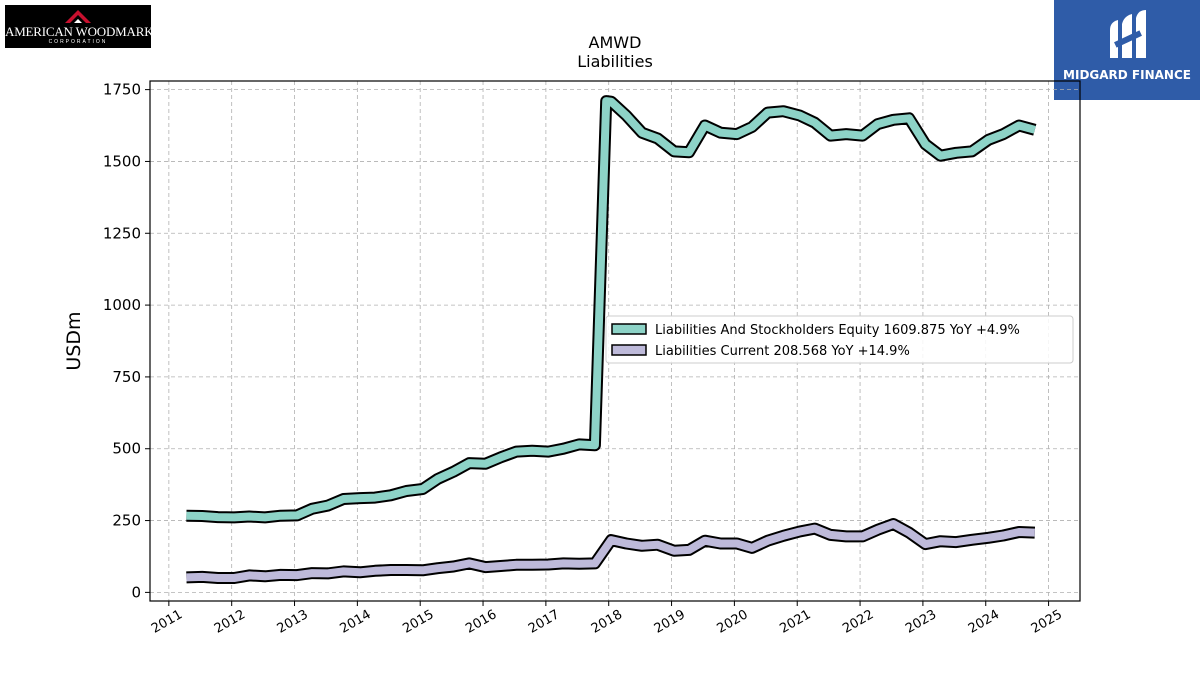  Describe the element at coordinates (610, 551) in the screenshot. I see `series-line-current` at that location.